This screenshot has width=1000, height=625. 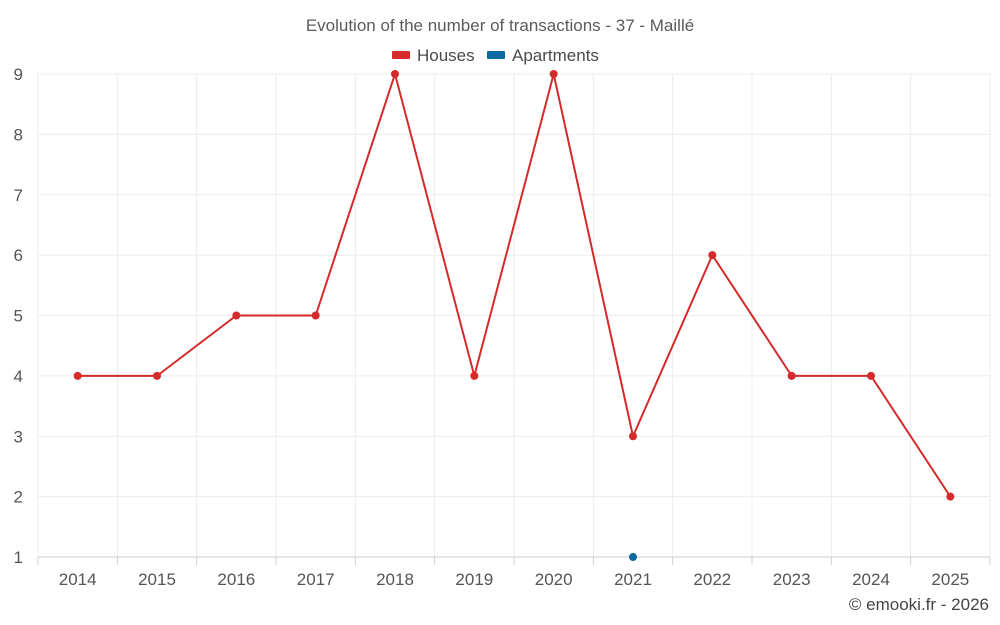 What do you see at coordinates (18, 557) in the screenshot?
I see `y-tick-label: 1` at bounding box center [18, 557].